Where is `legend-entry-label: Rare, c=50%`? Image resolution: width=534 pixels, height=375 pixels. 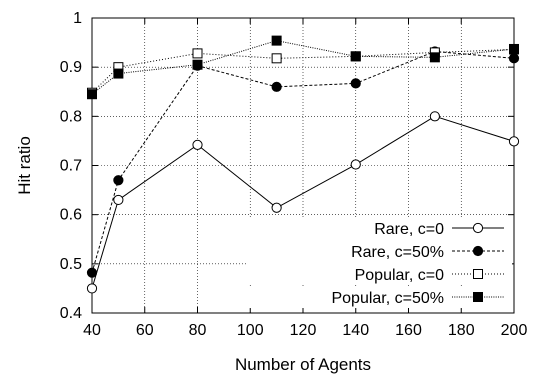 legend-entry-label: Rare, c=50% is located at coordinates (397, 252).